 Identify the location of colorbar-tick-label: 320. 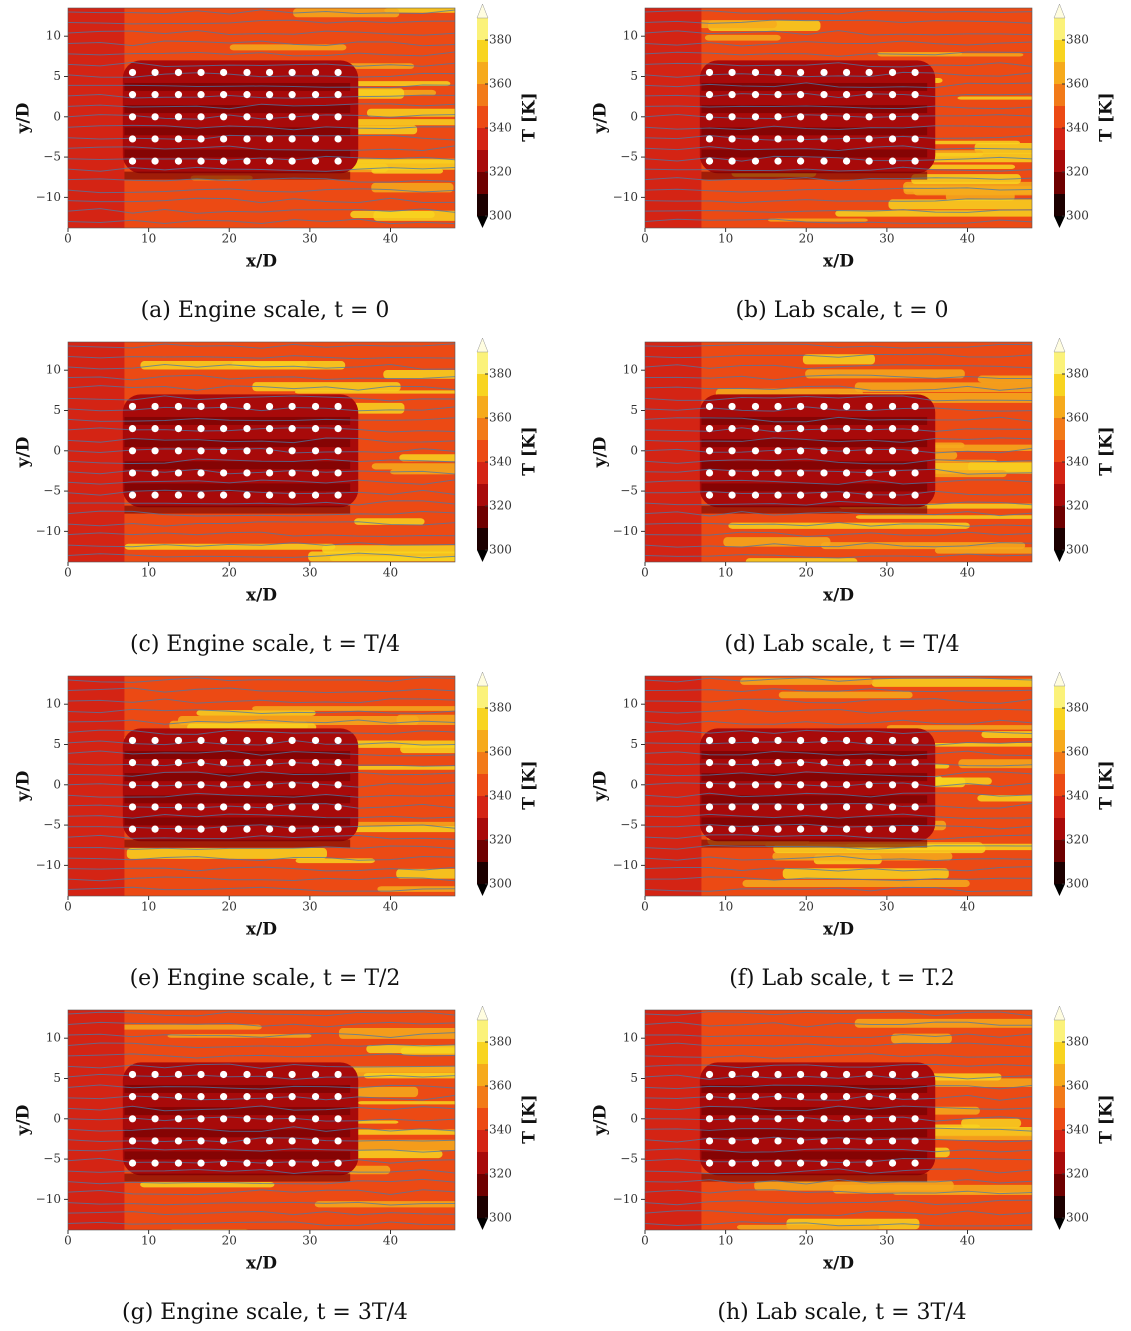
(1077, 840).